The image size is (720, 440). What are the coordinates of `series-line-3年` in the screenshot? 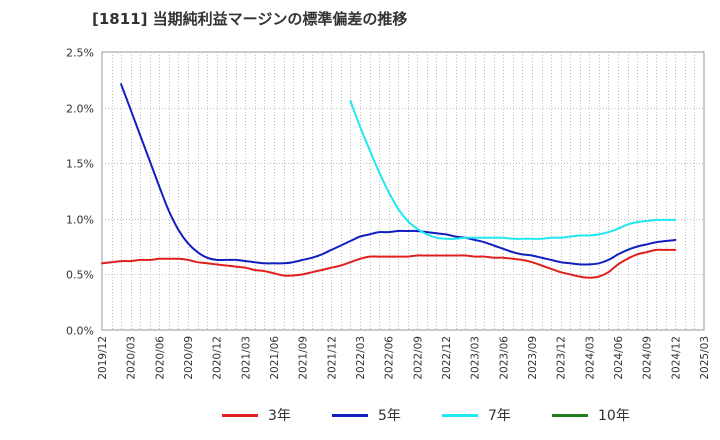 It's located at (389, 263).